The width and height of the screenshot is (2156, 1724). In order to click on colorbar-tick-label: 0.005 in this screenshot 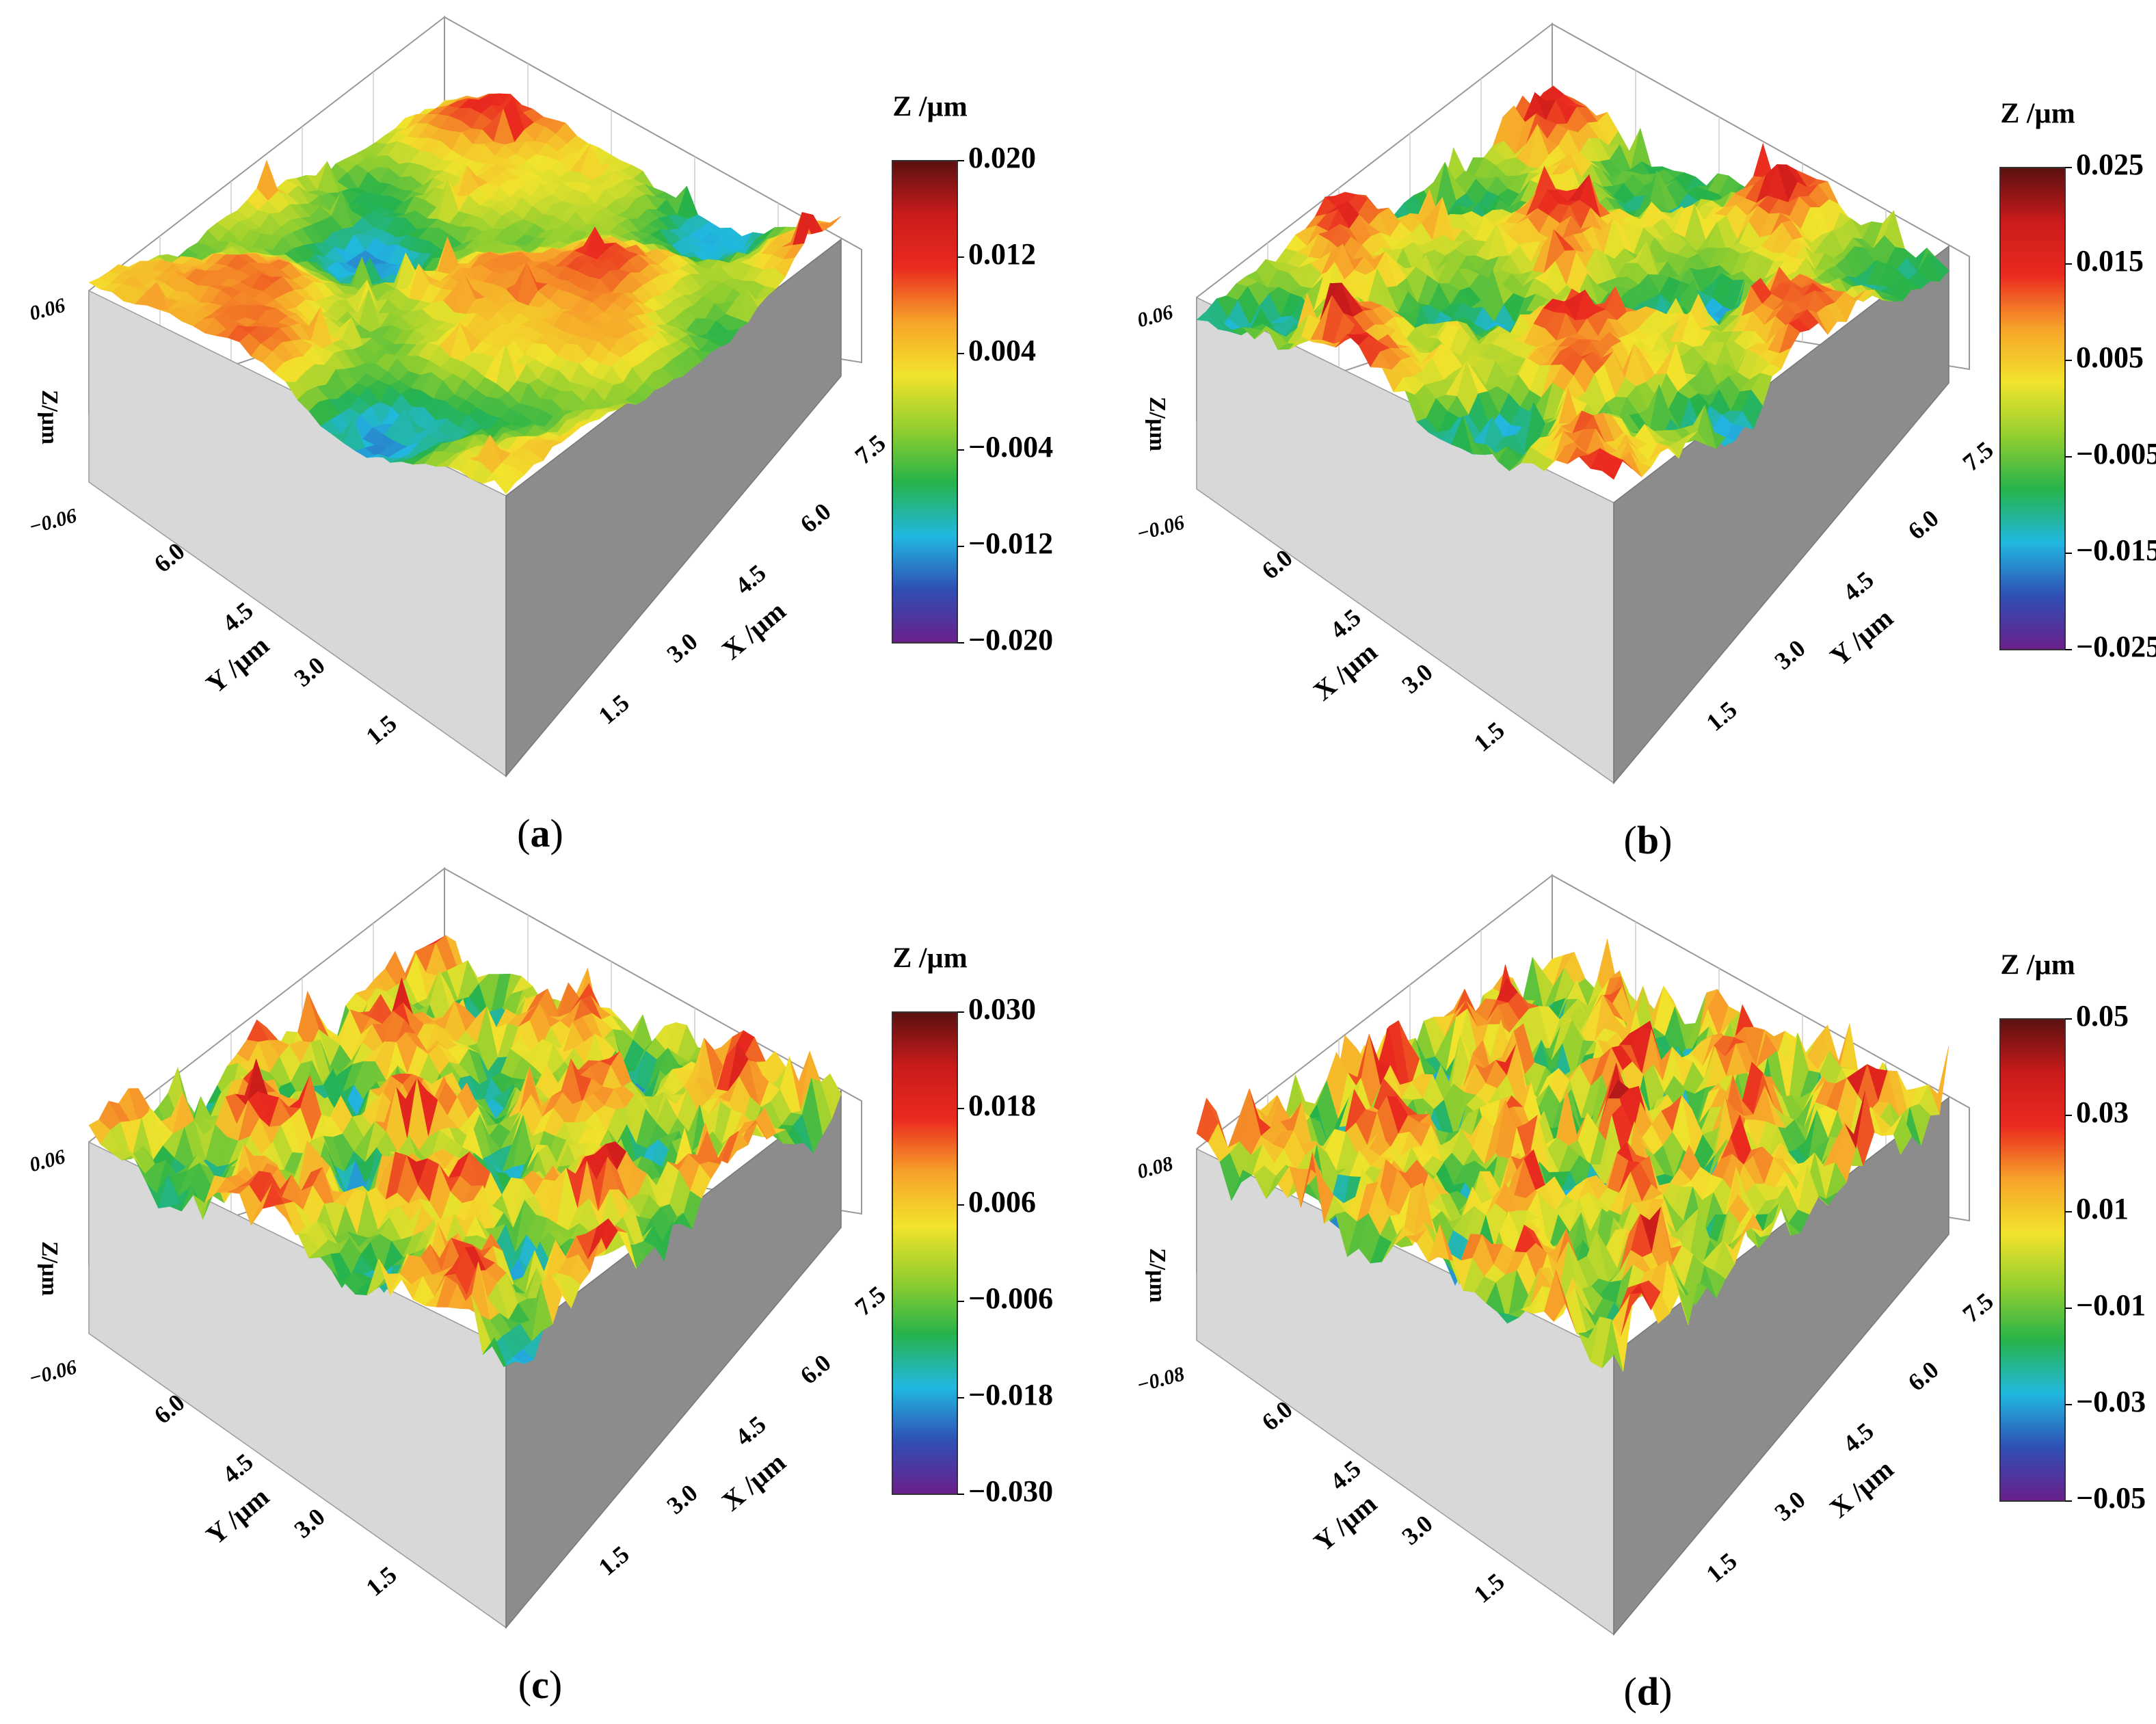, I will do `click(2110, 357)`.